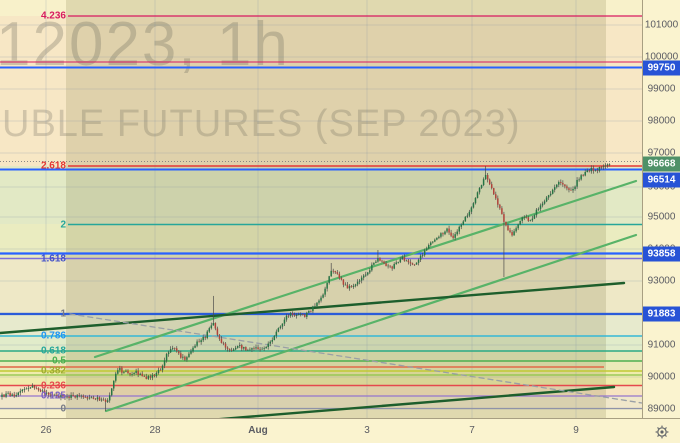 The height and width of the screenshot is (443, 680). Describe the element at coordinates (661, 377) in the screenshot. I see `price-tick-90000: 90000` at that location.